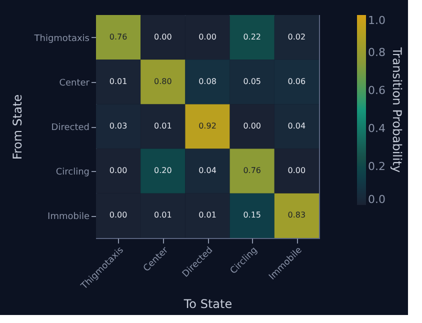  What do you see at coordinates (377, 166) in the screenshot?
I see `color-bar-label: 0.2` at bounding box center [377, 166].